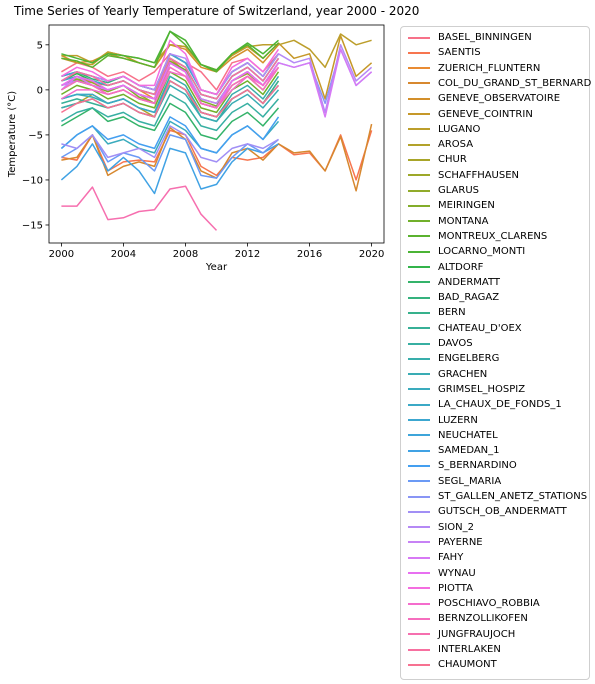 This screenshot has height=684, width=595. Describe the element at coordinates (32, 180) in the screenshot. I see `y-tick-label: −10` at that location.